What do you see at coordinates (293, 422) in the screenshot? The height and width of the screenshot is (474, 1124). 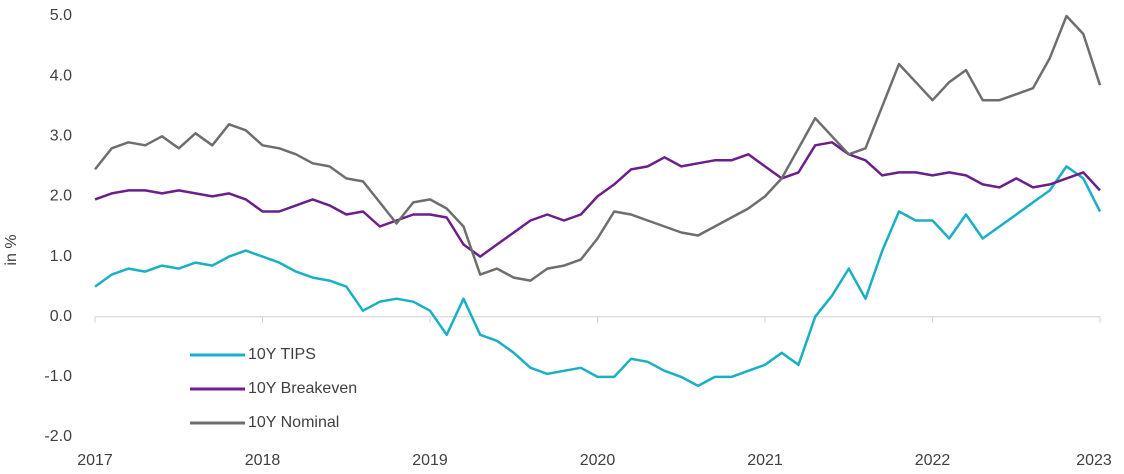 I see `legend-label: 10Y Nominal` at bounding box center [293, 422].